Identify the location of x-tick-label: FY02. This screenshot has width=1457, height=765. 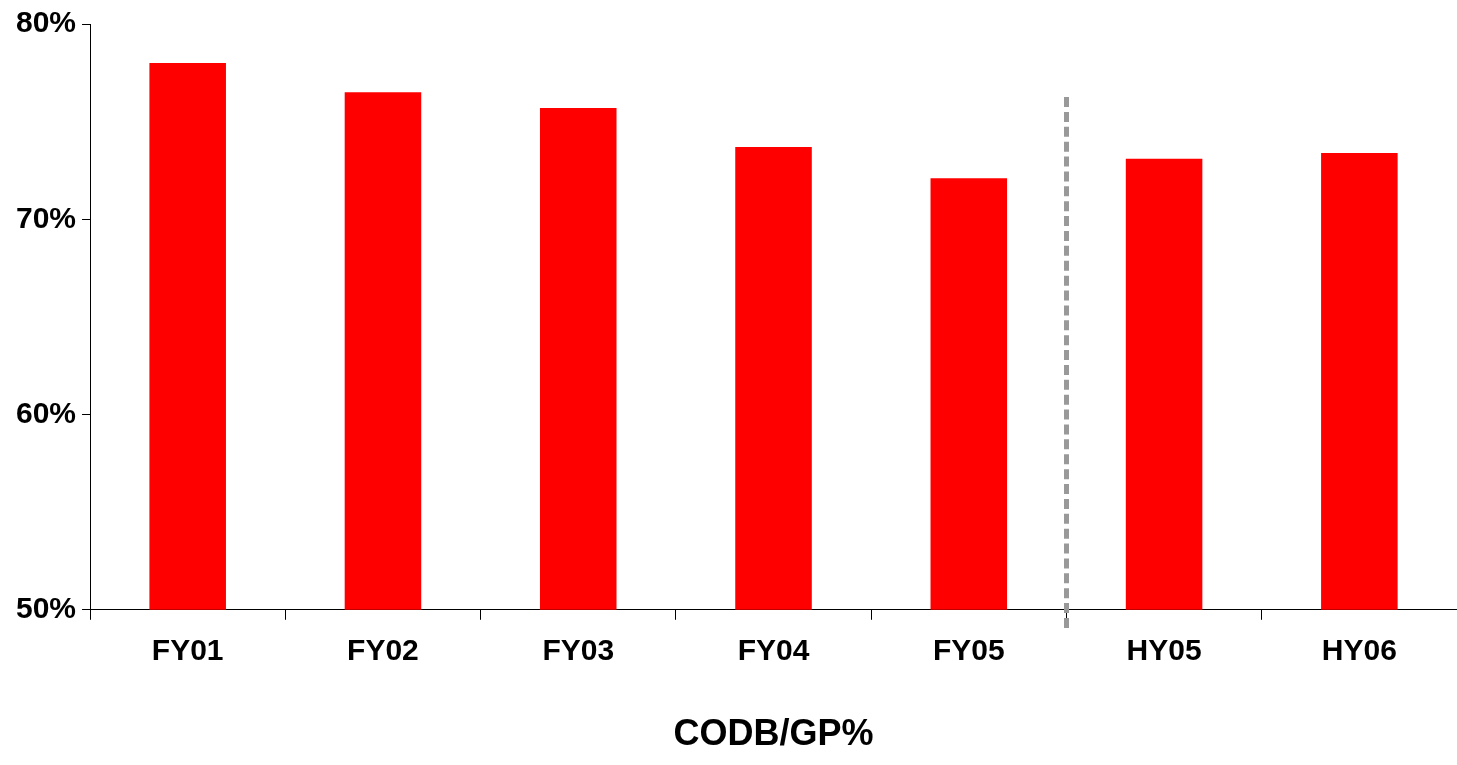
(383, 650).